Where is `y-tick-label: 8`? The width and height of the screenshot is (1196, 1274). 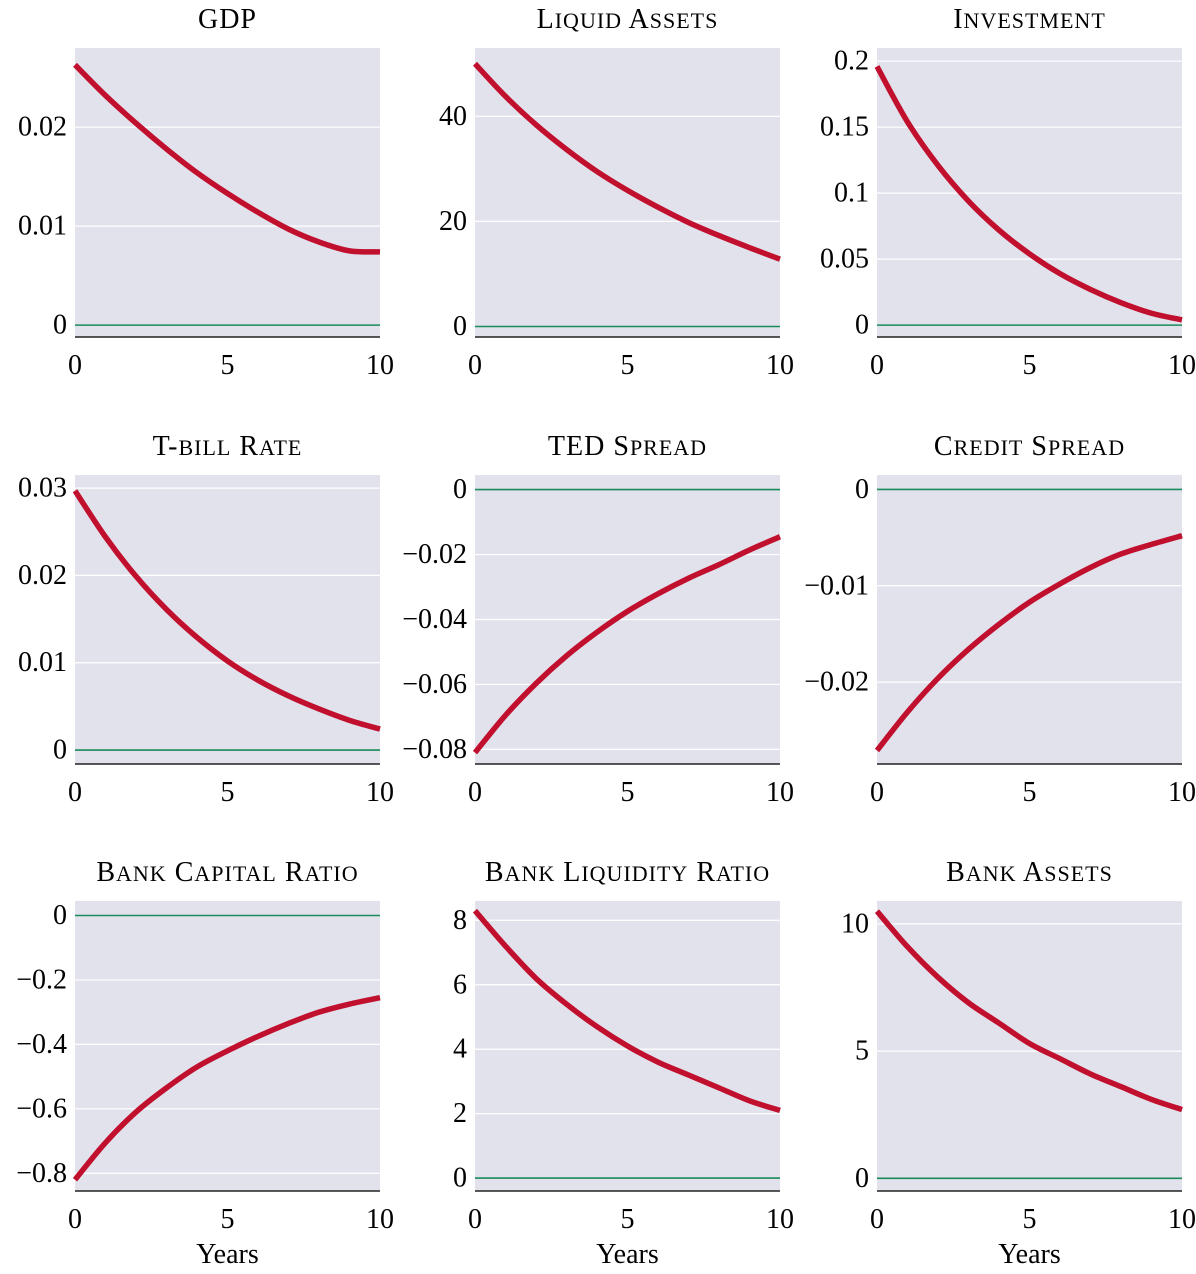 y-tick-label: 8 is located at coordinates (460, 920).